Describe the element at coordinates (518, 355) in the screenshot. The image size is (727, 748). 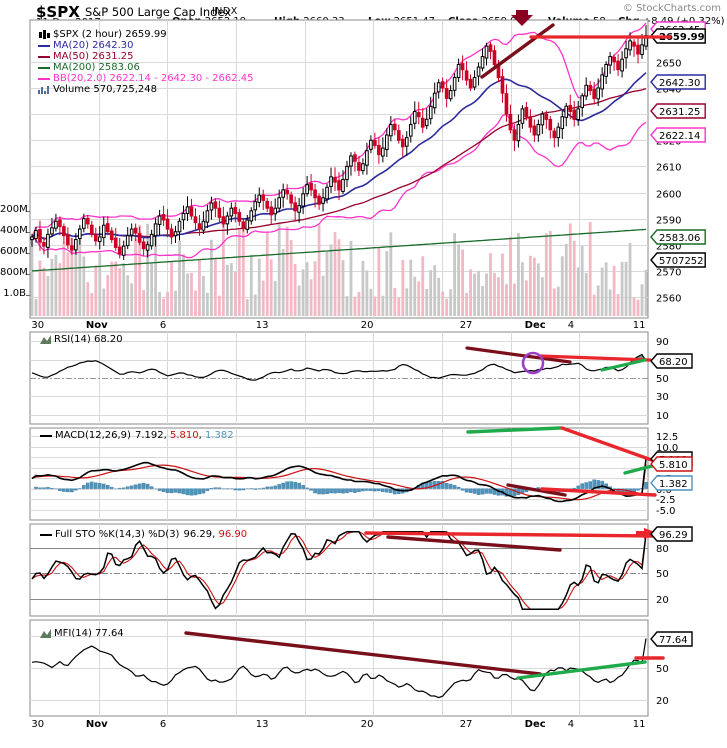
I see `annotation-rsi-trendline` at that location.